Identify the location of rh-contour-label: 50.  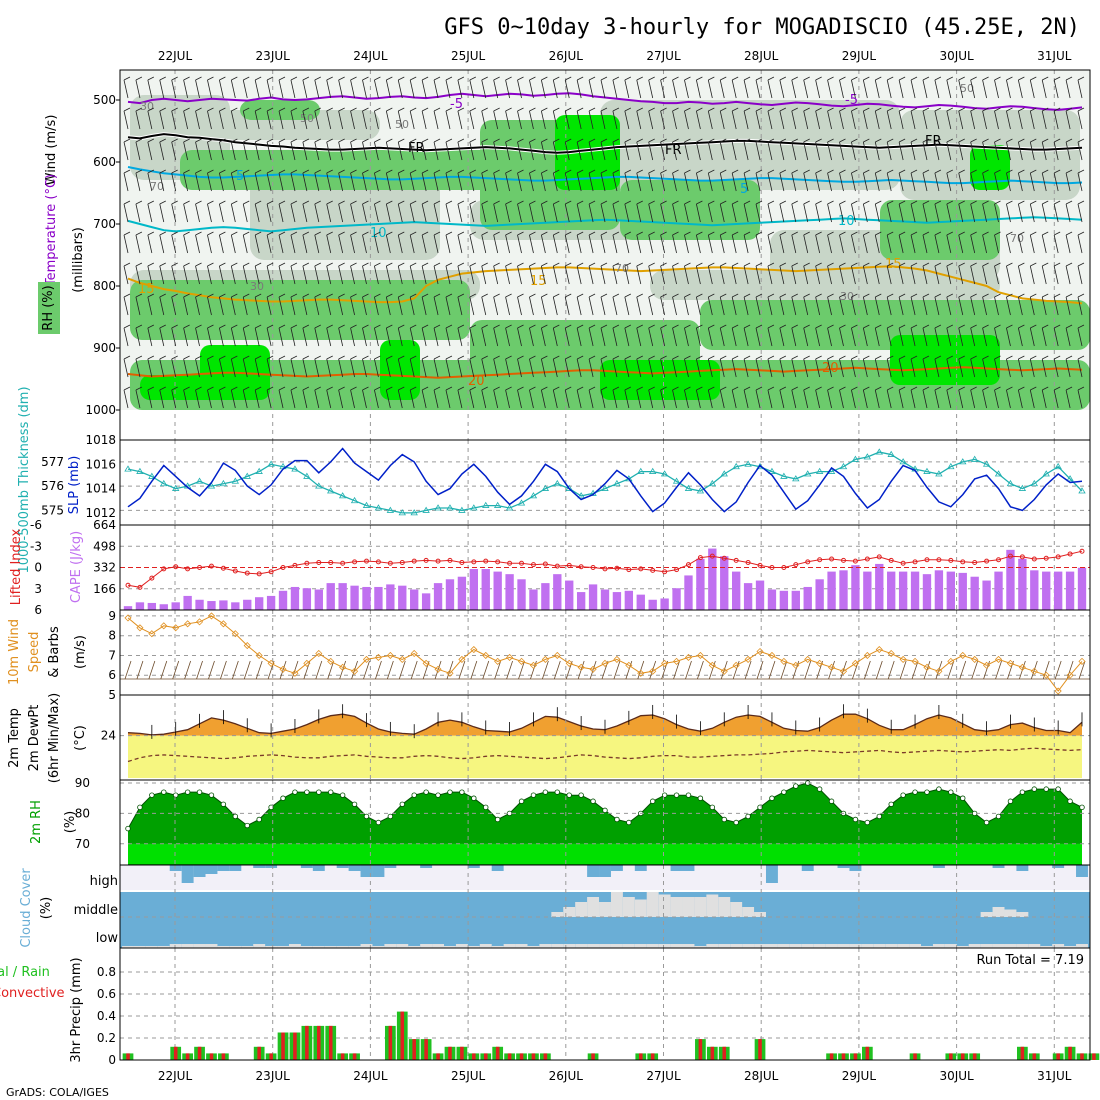
(402, 124).